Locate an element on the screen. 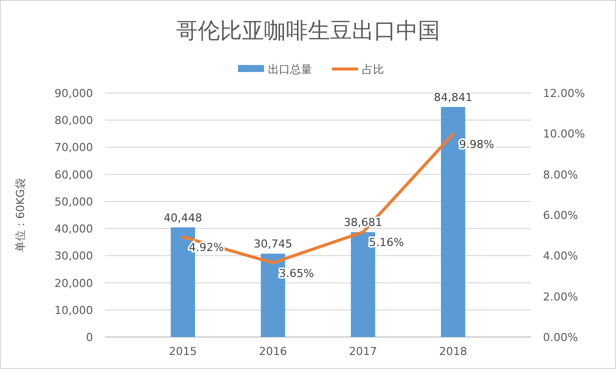 The width and height of the screenshot is (616, 369). x-tick-label: 2016 is located at coordinates (272, 351).